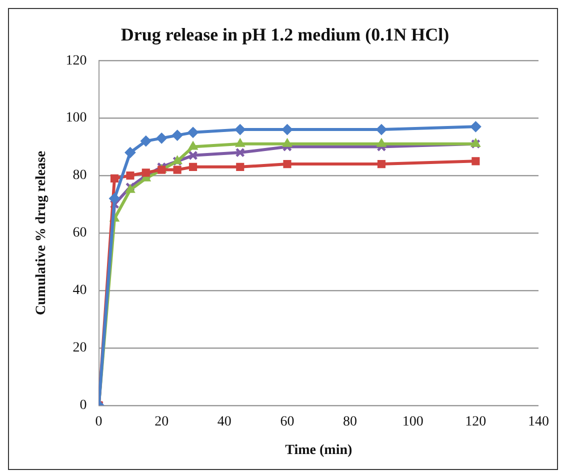 This screenshot has height=474, width=566. What do you see at coordinates (76, 118) in the screenshot?
I see `y-tick-label: 100` at bounding box center [76, 118].